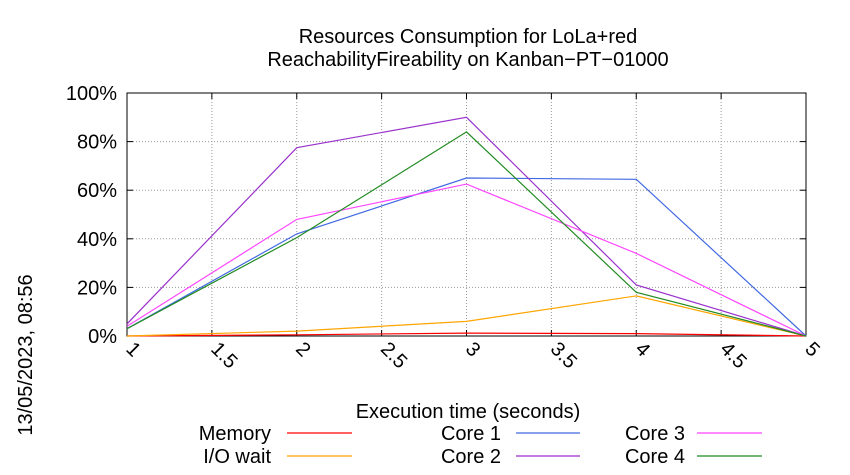  I want to click on x-tick-label: 5, so click(811, 349).